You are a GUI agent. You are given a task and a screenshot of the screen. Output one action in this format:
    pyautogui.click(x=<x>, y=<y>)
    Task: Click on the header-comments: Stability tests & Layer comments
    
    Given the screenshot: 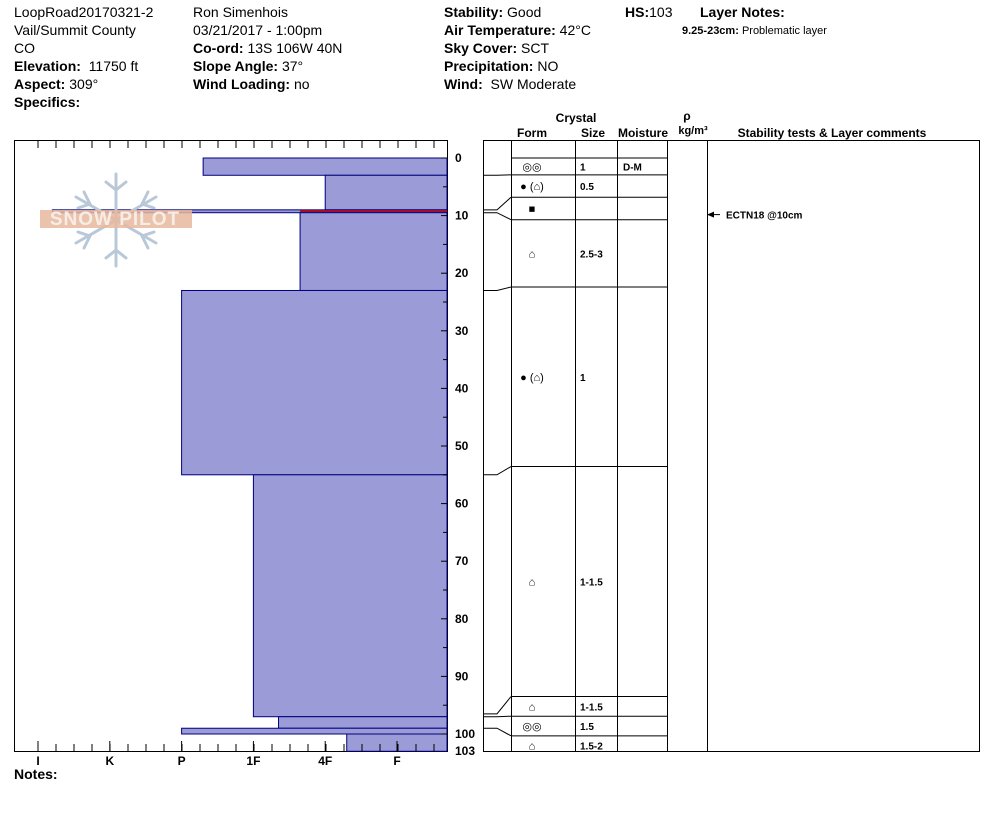 What is the action you would take?
    pyautogui.click(x=832, y=133)
    